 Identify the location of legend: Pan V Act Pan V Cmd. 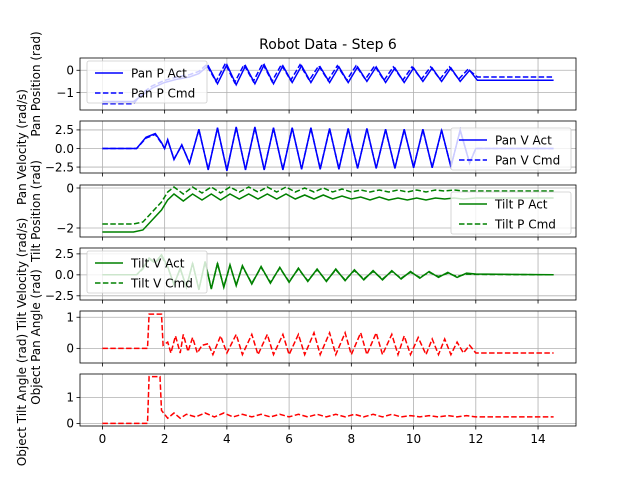
(511, 149).